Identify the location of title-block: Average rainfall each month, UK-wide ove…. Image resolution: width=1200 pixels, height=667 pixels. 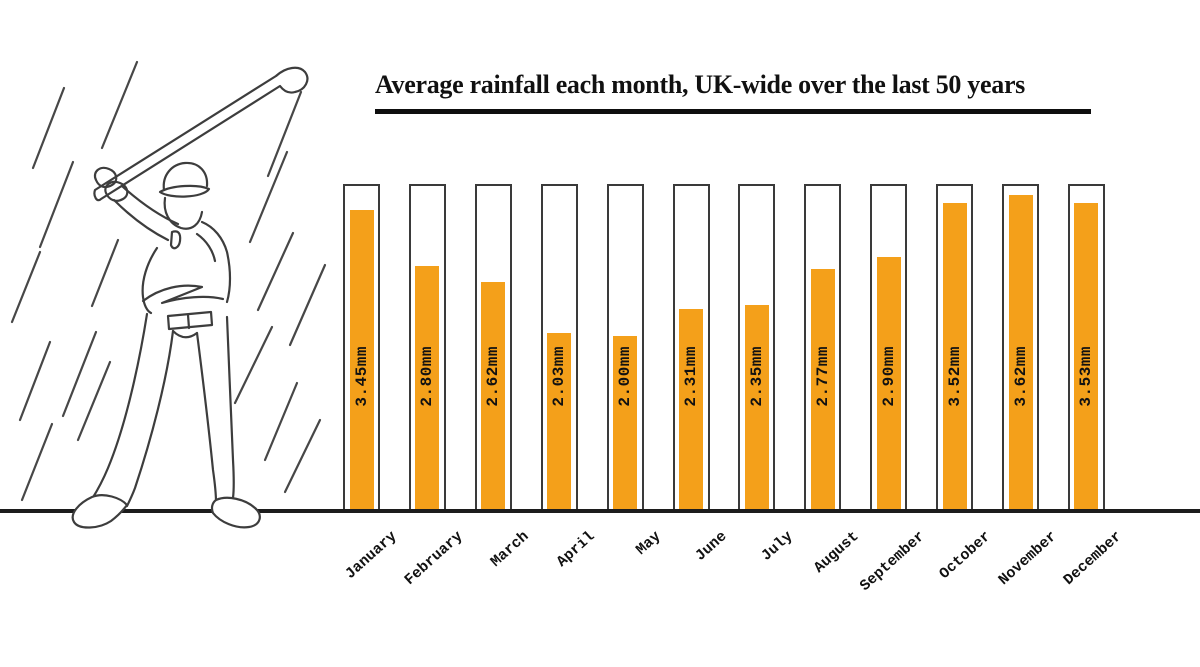
(733, 92).